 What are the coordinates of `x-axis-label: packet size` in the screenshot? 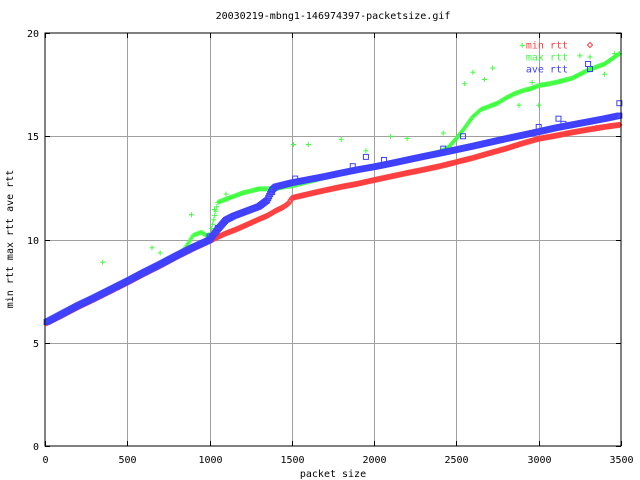 It's located at (333, 474).